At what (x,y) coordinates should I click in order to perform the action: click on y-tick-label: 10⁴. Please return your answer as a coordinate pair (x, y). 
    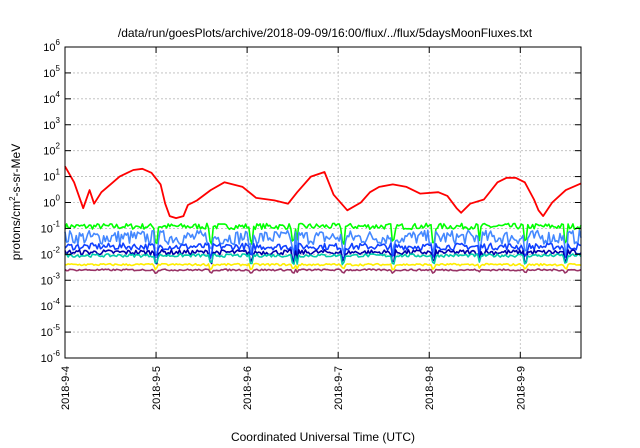
    Looking at the image, I should click on (51, 98).